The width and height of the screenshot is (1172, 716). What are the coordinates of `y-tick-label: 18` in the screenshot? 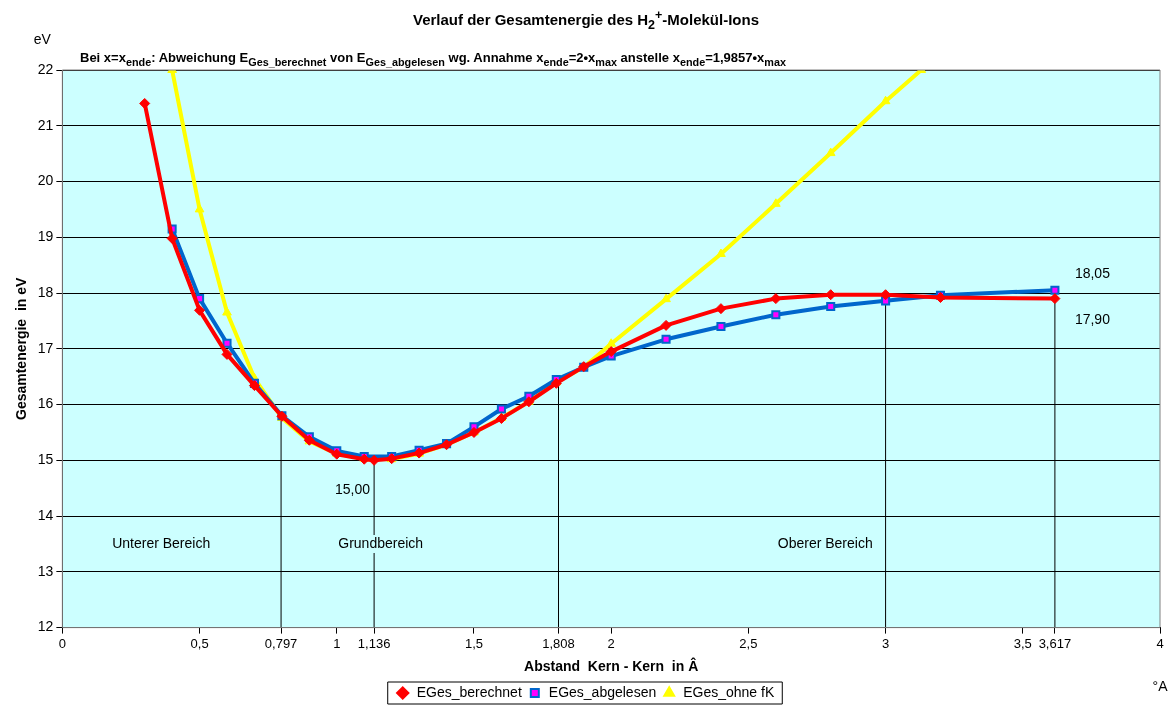 It's located at (45, 291).